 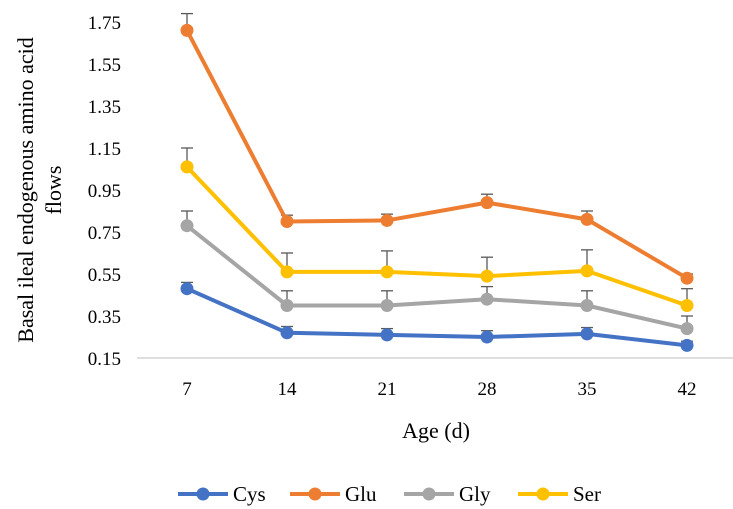 I want to click on x-tick-label: 14, so click(x=288, y=389).